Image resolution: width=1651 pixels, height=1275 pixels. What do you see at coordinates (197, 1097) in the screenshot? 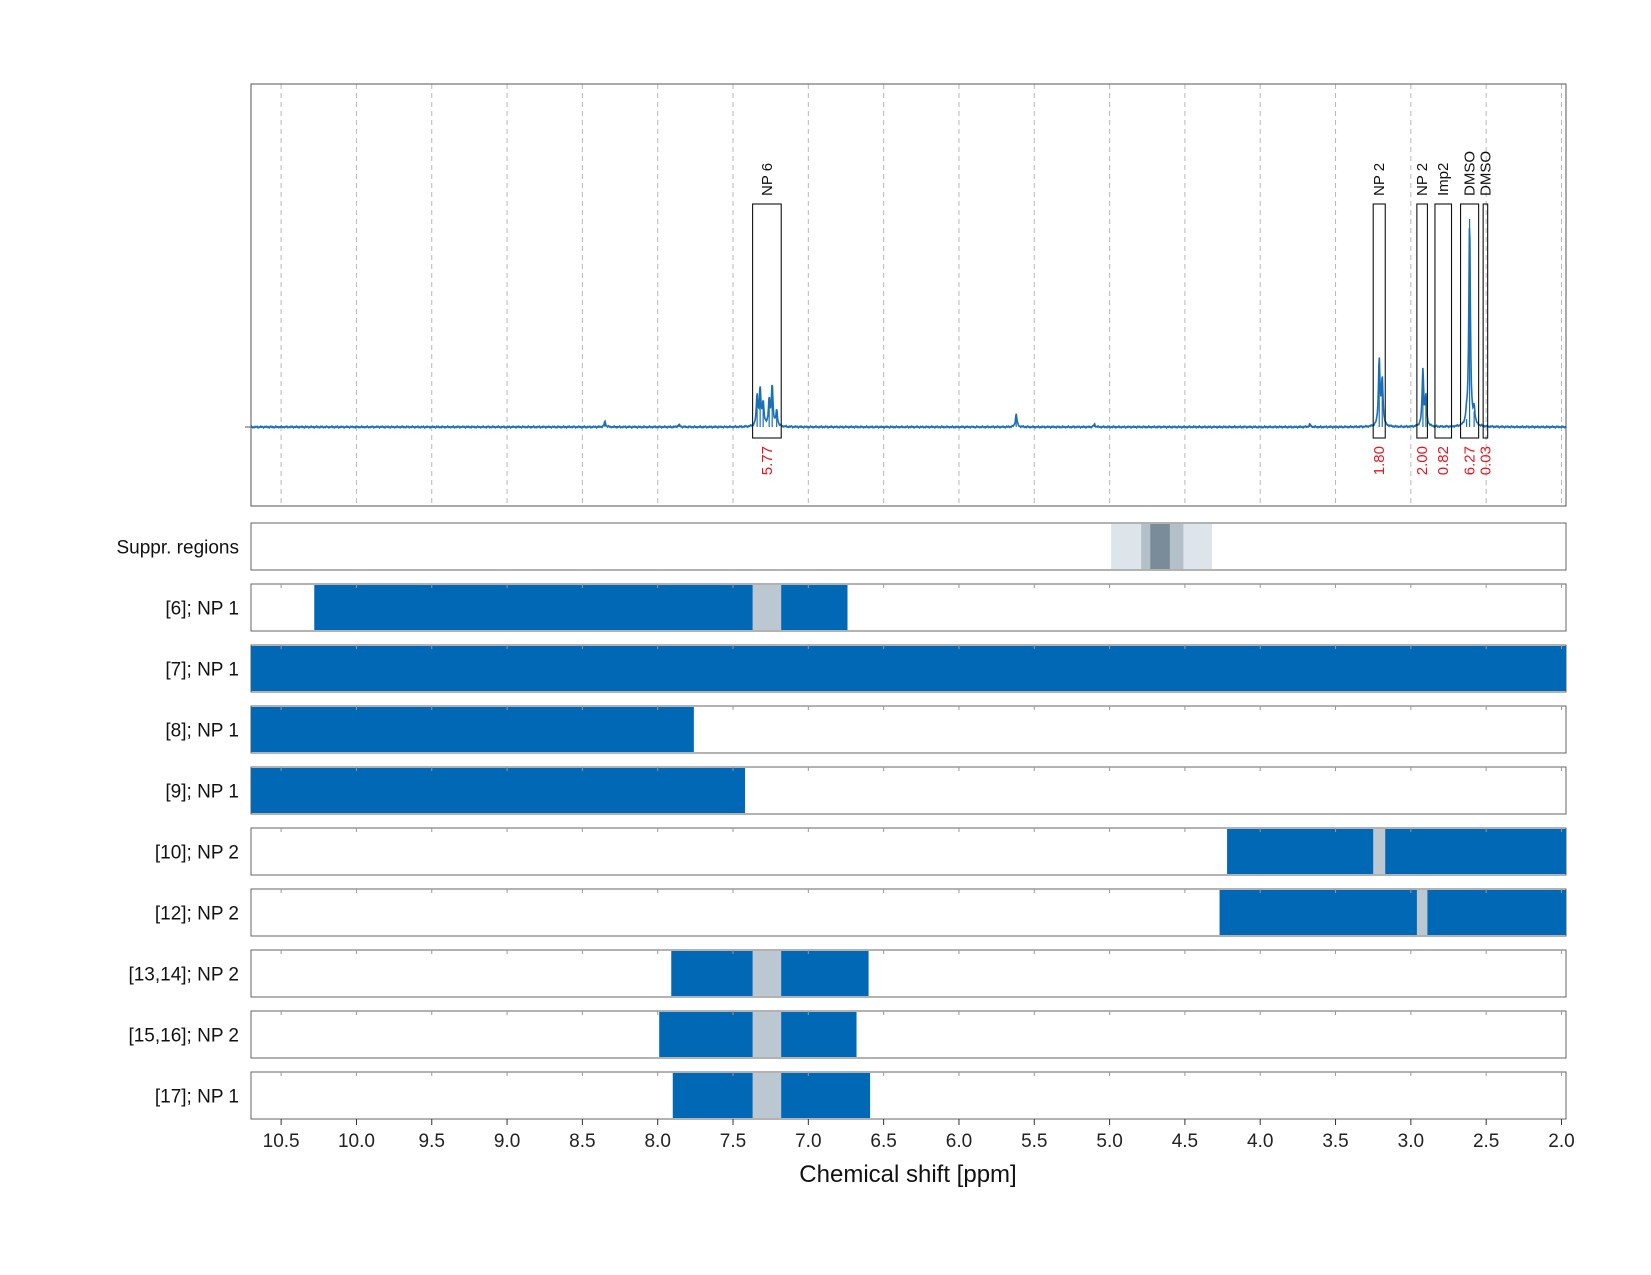
I see `region-row-label: [17]; NP 1` at bounding box center [197, 1097].